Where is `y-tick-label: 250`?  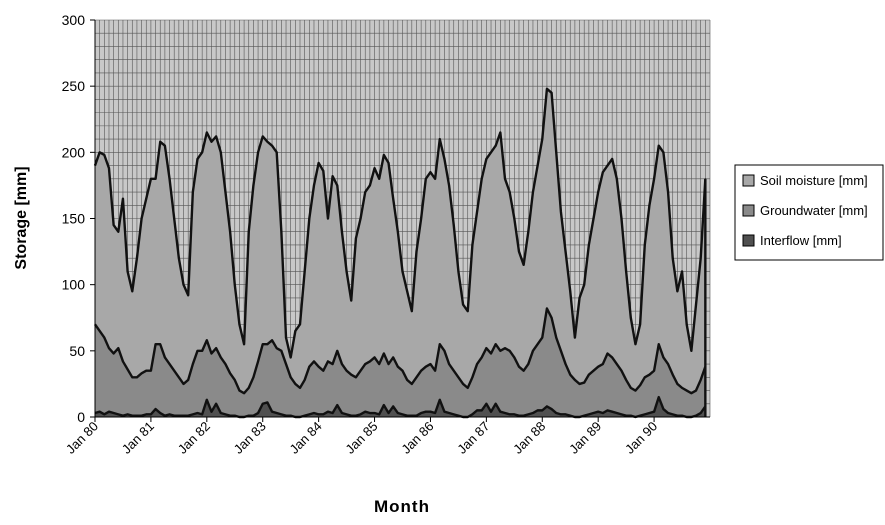 y-tick-label: 250 is located at coordinates (74, 86).